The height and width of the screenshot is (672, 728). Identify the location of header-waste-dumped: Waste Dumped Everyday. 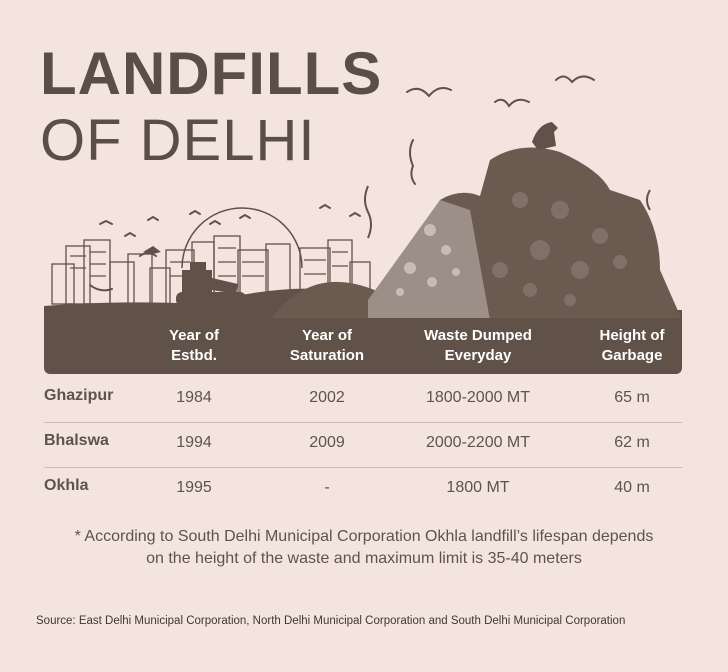
(478, 345).